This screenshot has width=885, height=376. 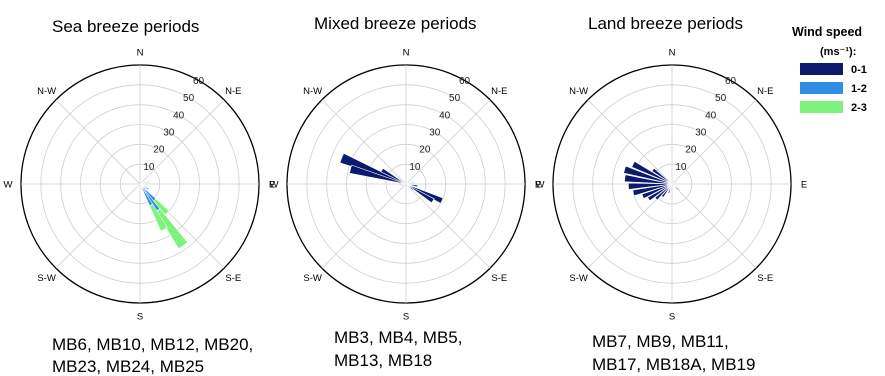 I want to click on panel-title: Mixed breeze periods, so click(x=395, y=23).